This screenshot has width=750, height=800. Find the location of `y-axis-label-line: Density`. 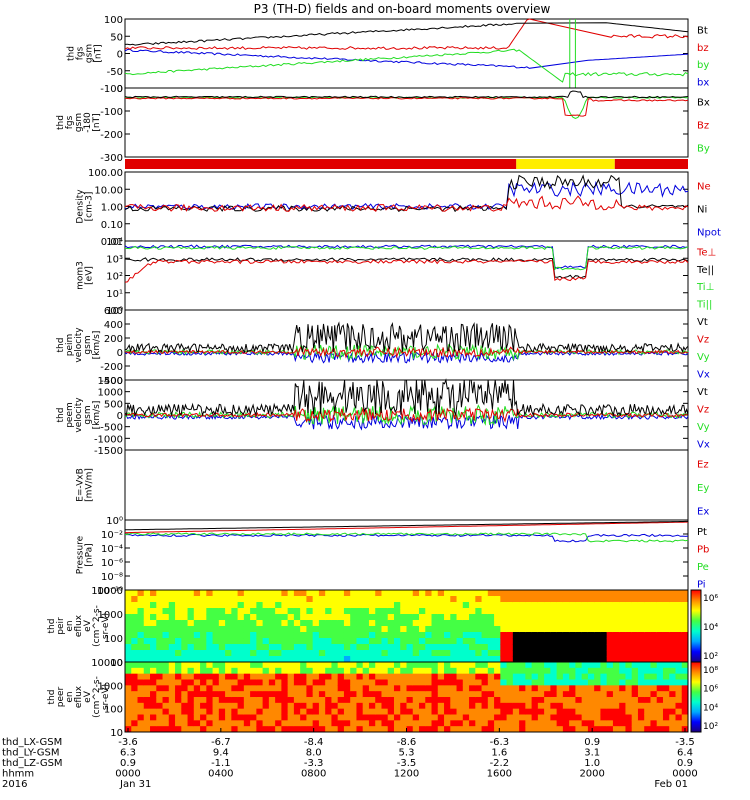

y-axis-label-line: Density is located at coordinates (81, 206).